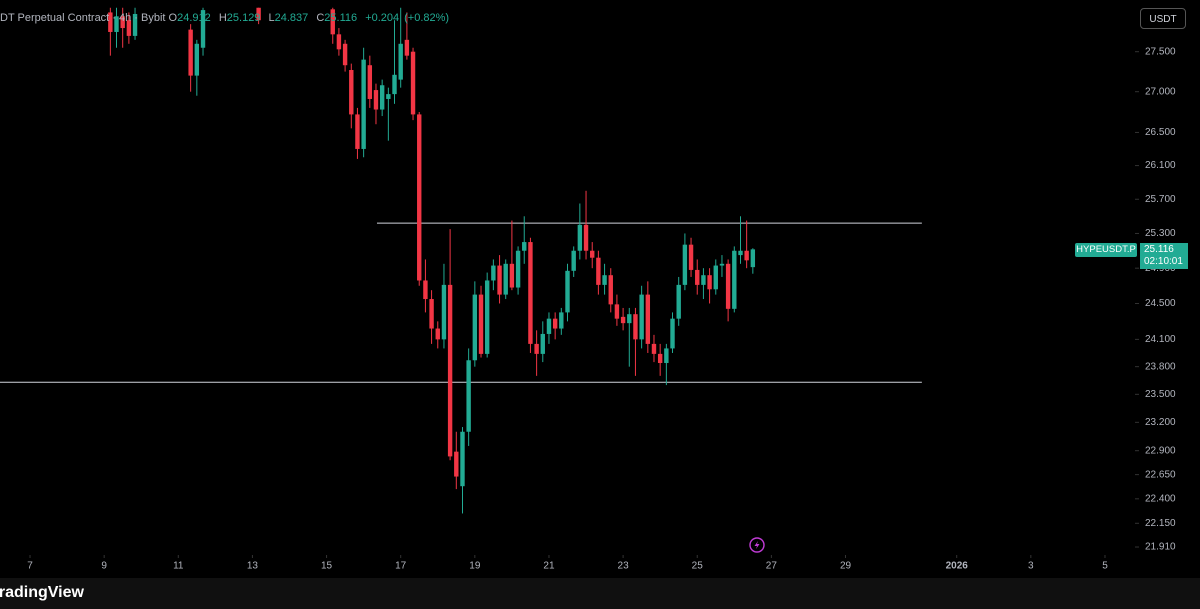 The width and height of the screenshot is (1200, 609). What do you see at coordinates (1163, 261) in the screenshot?
I see `countdown: 02:10:01` at bounding box center [1163, 261].